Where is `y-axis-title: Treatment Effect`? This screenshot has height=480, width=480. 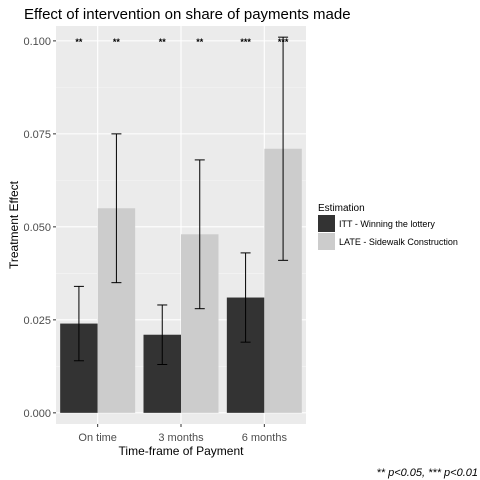 y-axis-title: Treatment Effect is located at coordinates (14, 224).